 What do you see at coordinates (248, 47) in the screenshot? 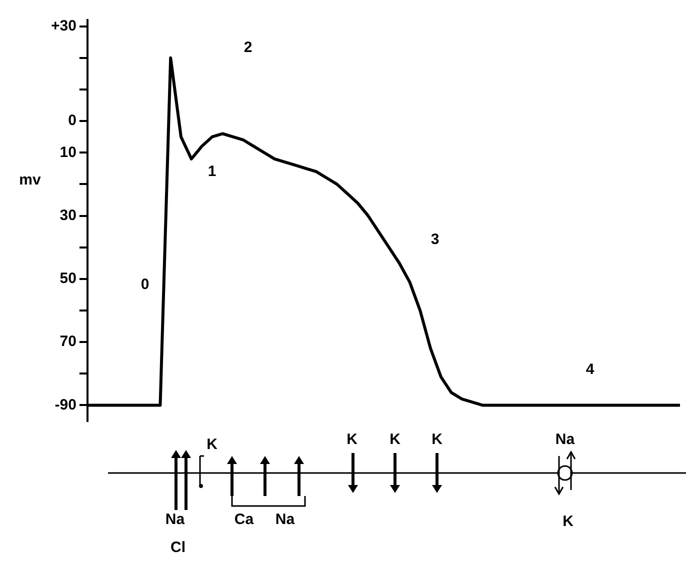
I see `annotation: 2` at bounding box center [248, 47].